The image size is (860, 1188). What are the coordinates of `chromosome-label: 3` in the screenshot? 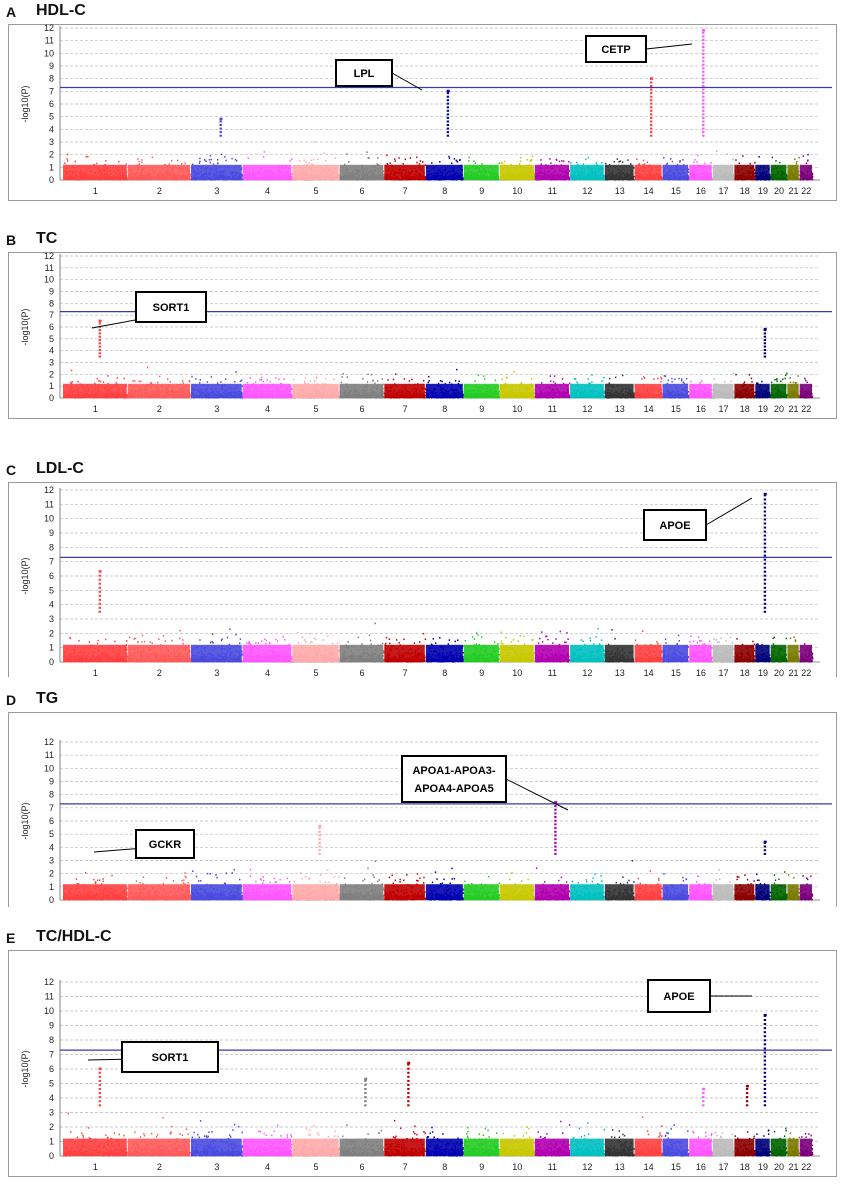 It's located at (216, 191).